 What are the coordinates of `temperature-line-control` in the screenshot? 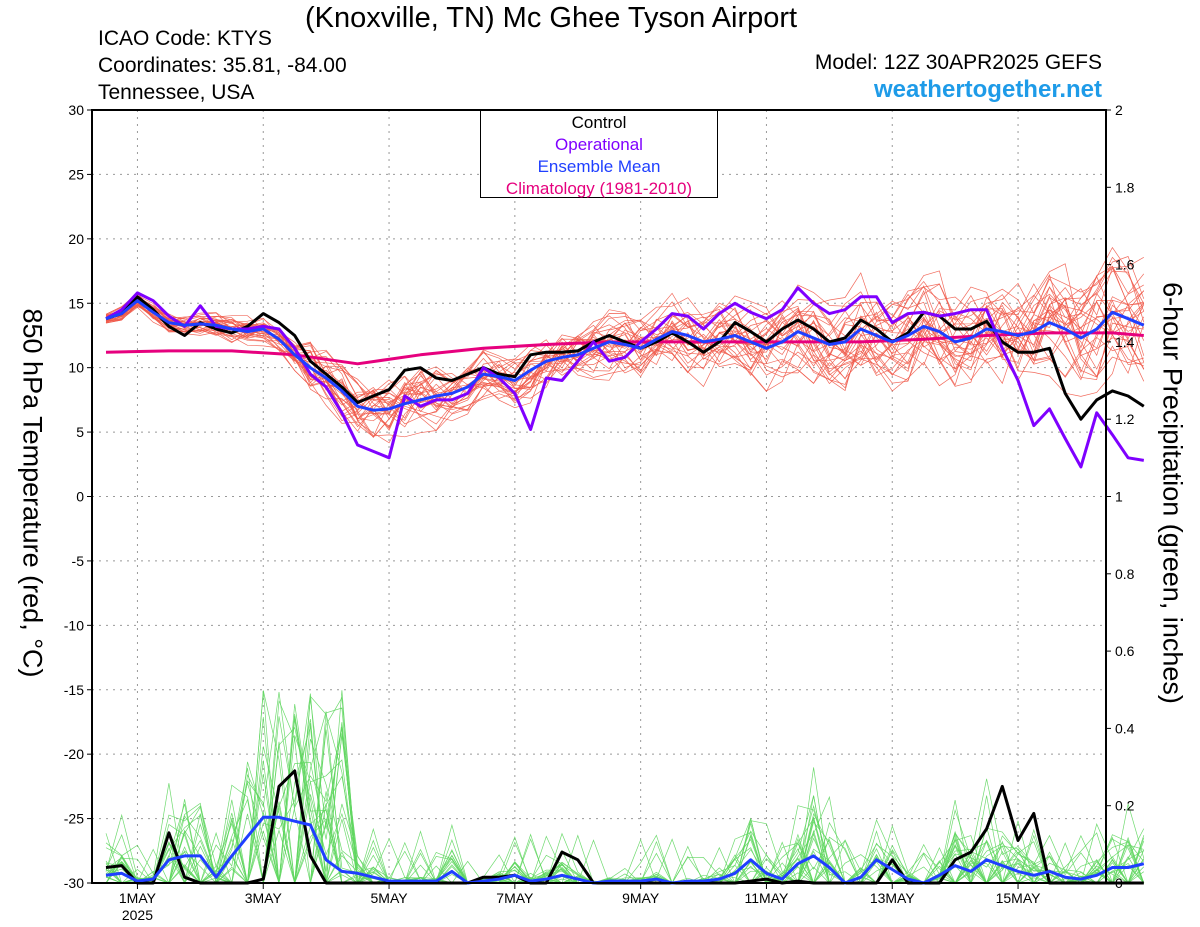 It's located at (625, 358).